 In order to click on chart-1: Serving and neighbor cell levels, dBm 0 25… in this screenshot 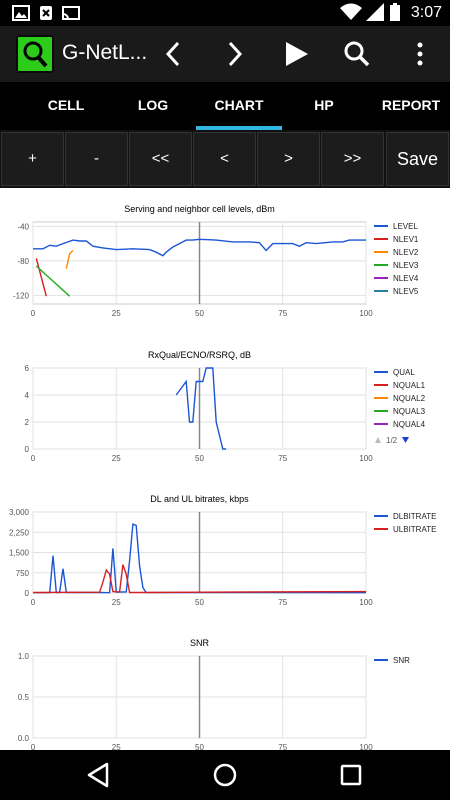, I will do `click(216, 261)`.